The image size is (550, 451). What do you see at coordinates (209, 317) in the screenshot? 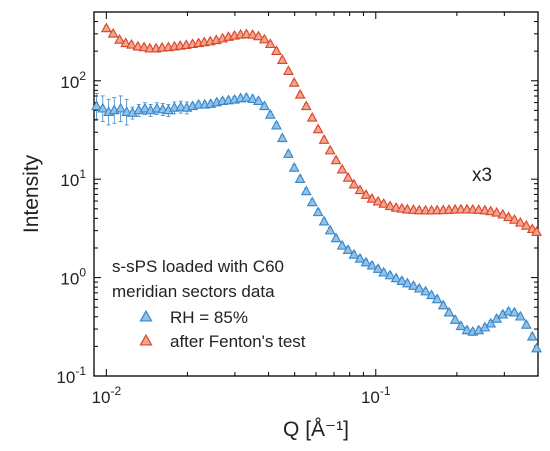
I see `legend-label-rh85: RH = 85%` at bounding box center [209, 317].